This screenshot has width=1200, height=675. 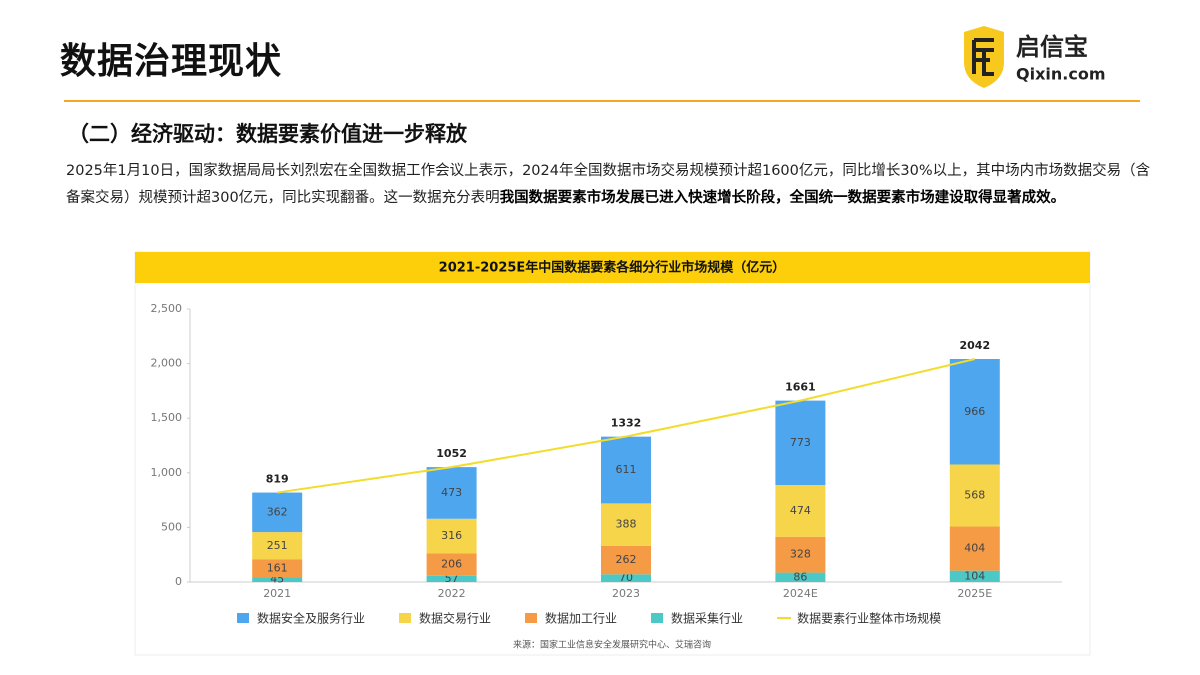 What do you see at coordinates (974, 345) in the screenshot?
I see `total-label: 2042` at bounding box center [974, 345].